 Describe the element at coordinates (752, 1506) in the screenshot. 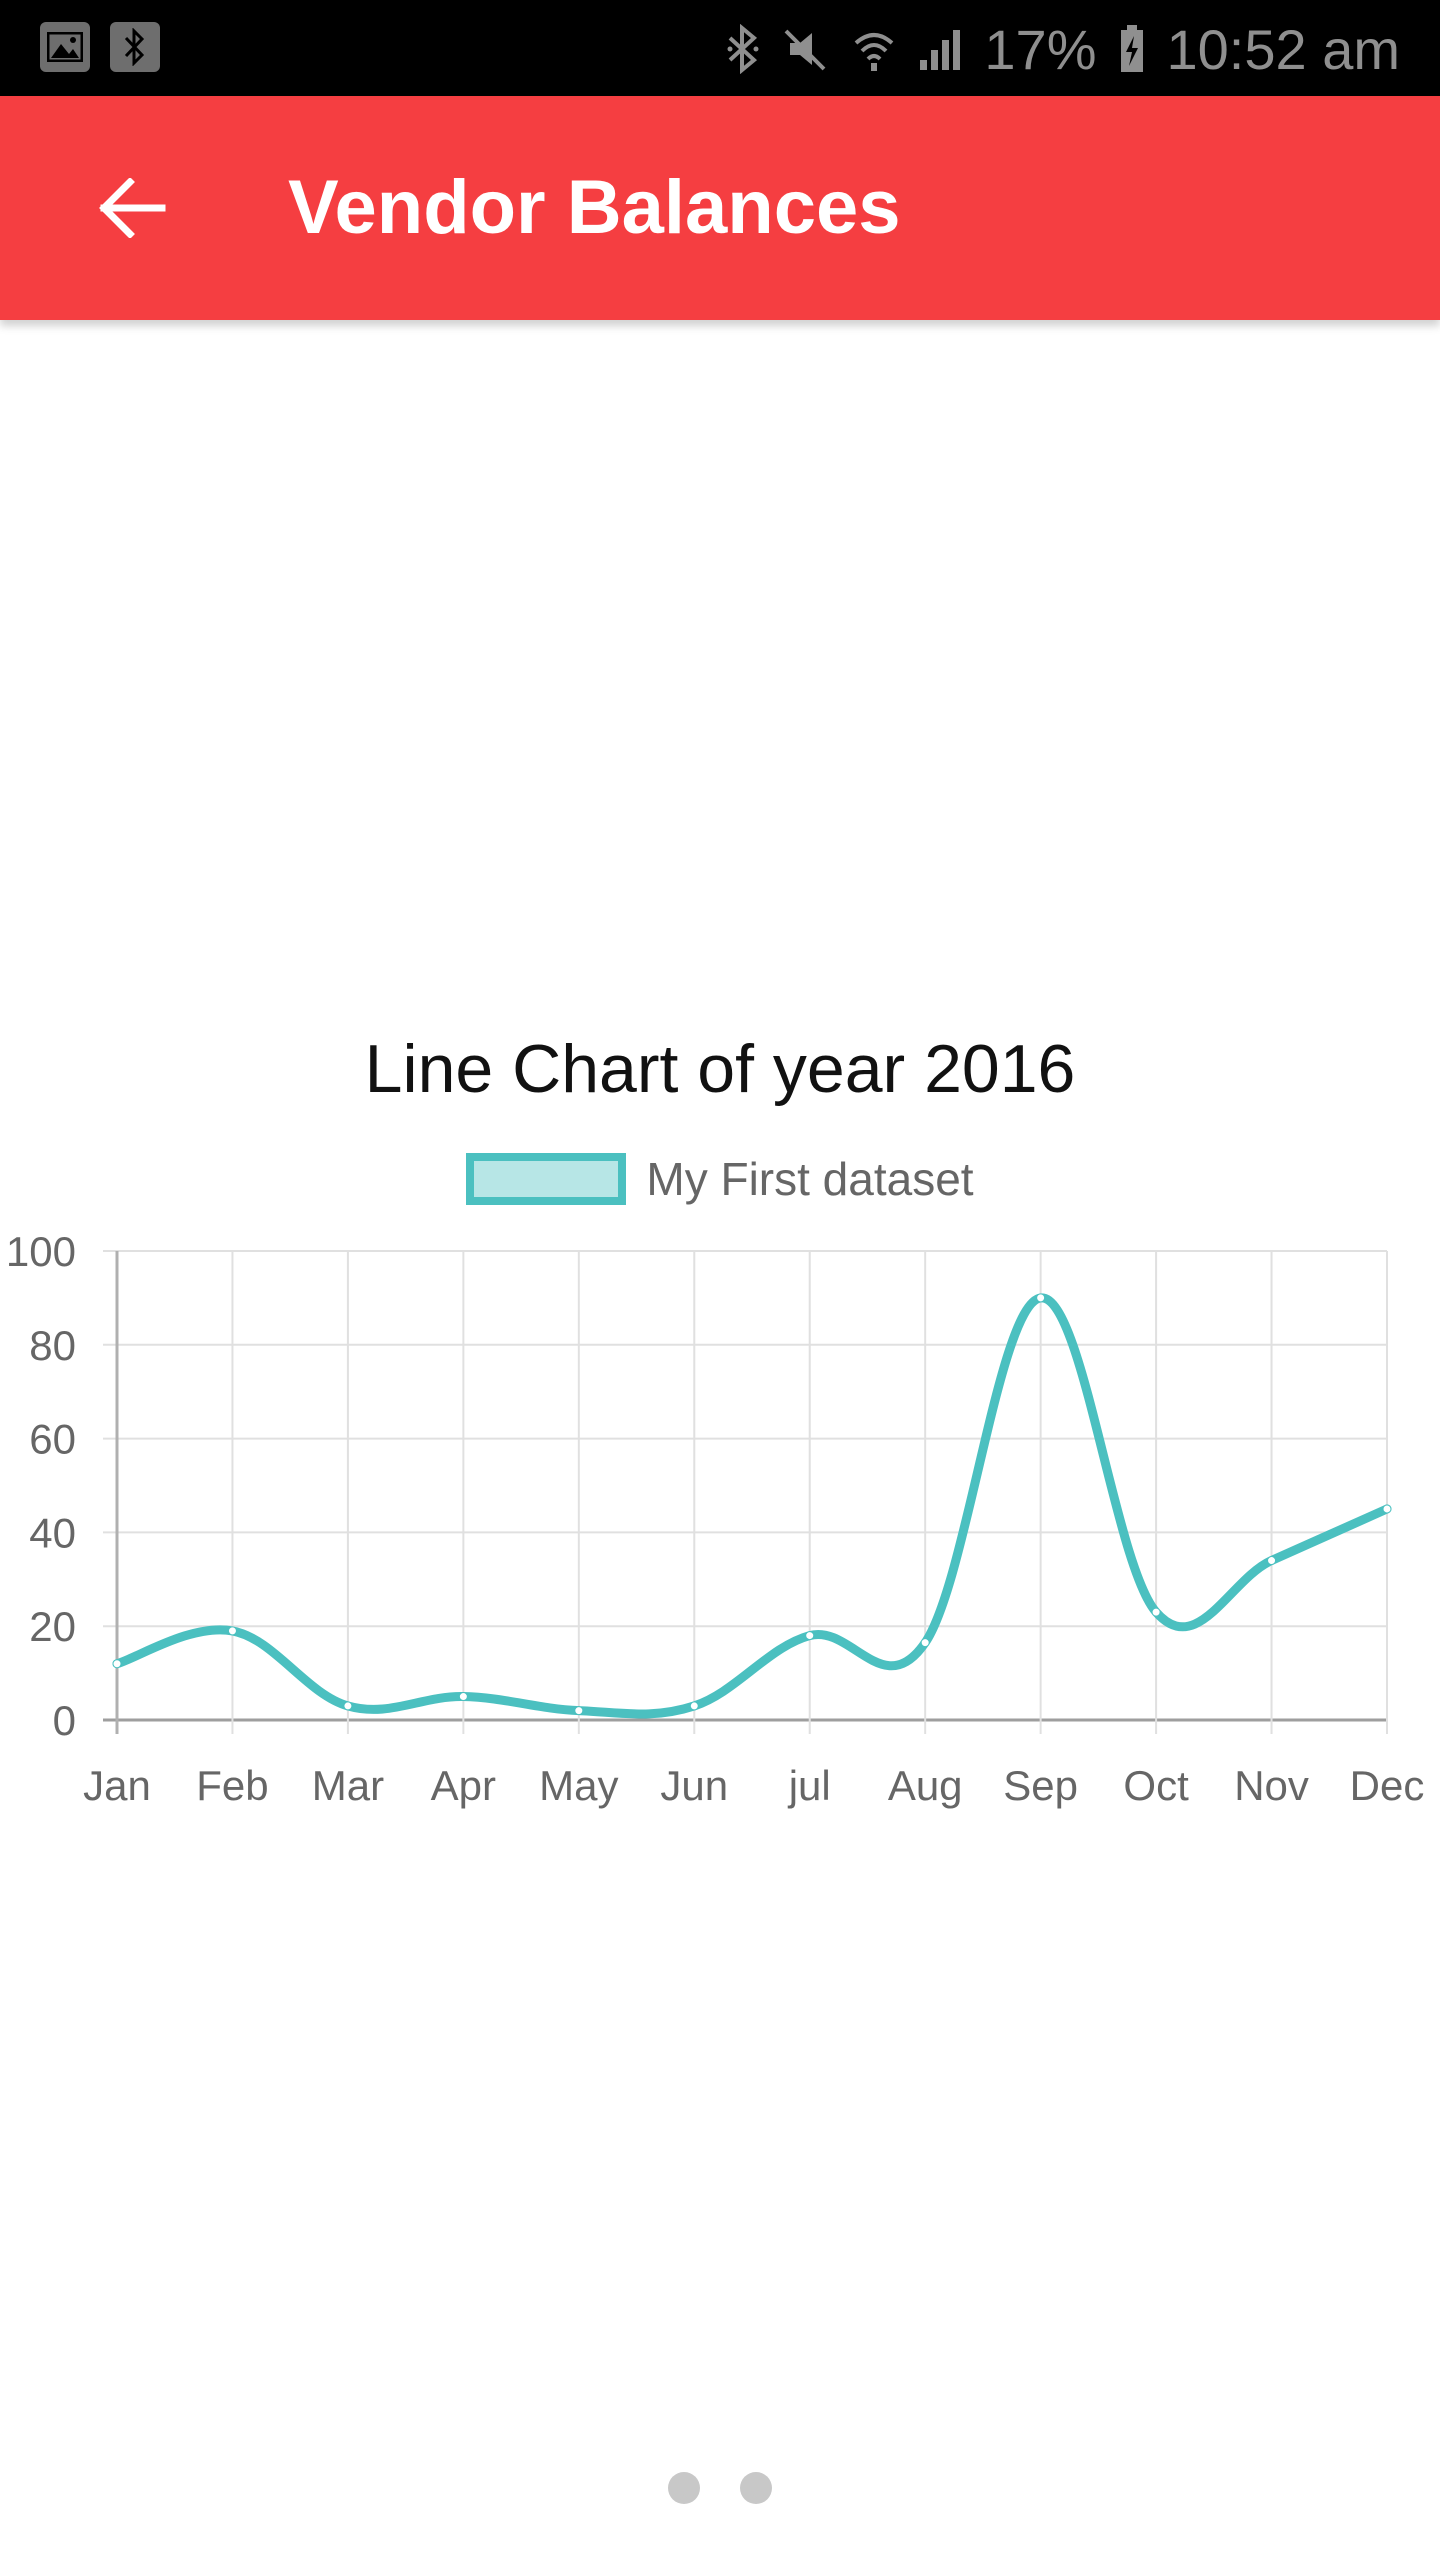

I see `series-line` at that location.